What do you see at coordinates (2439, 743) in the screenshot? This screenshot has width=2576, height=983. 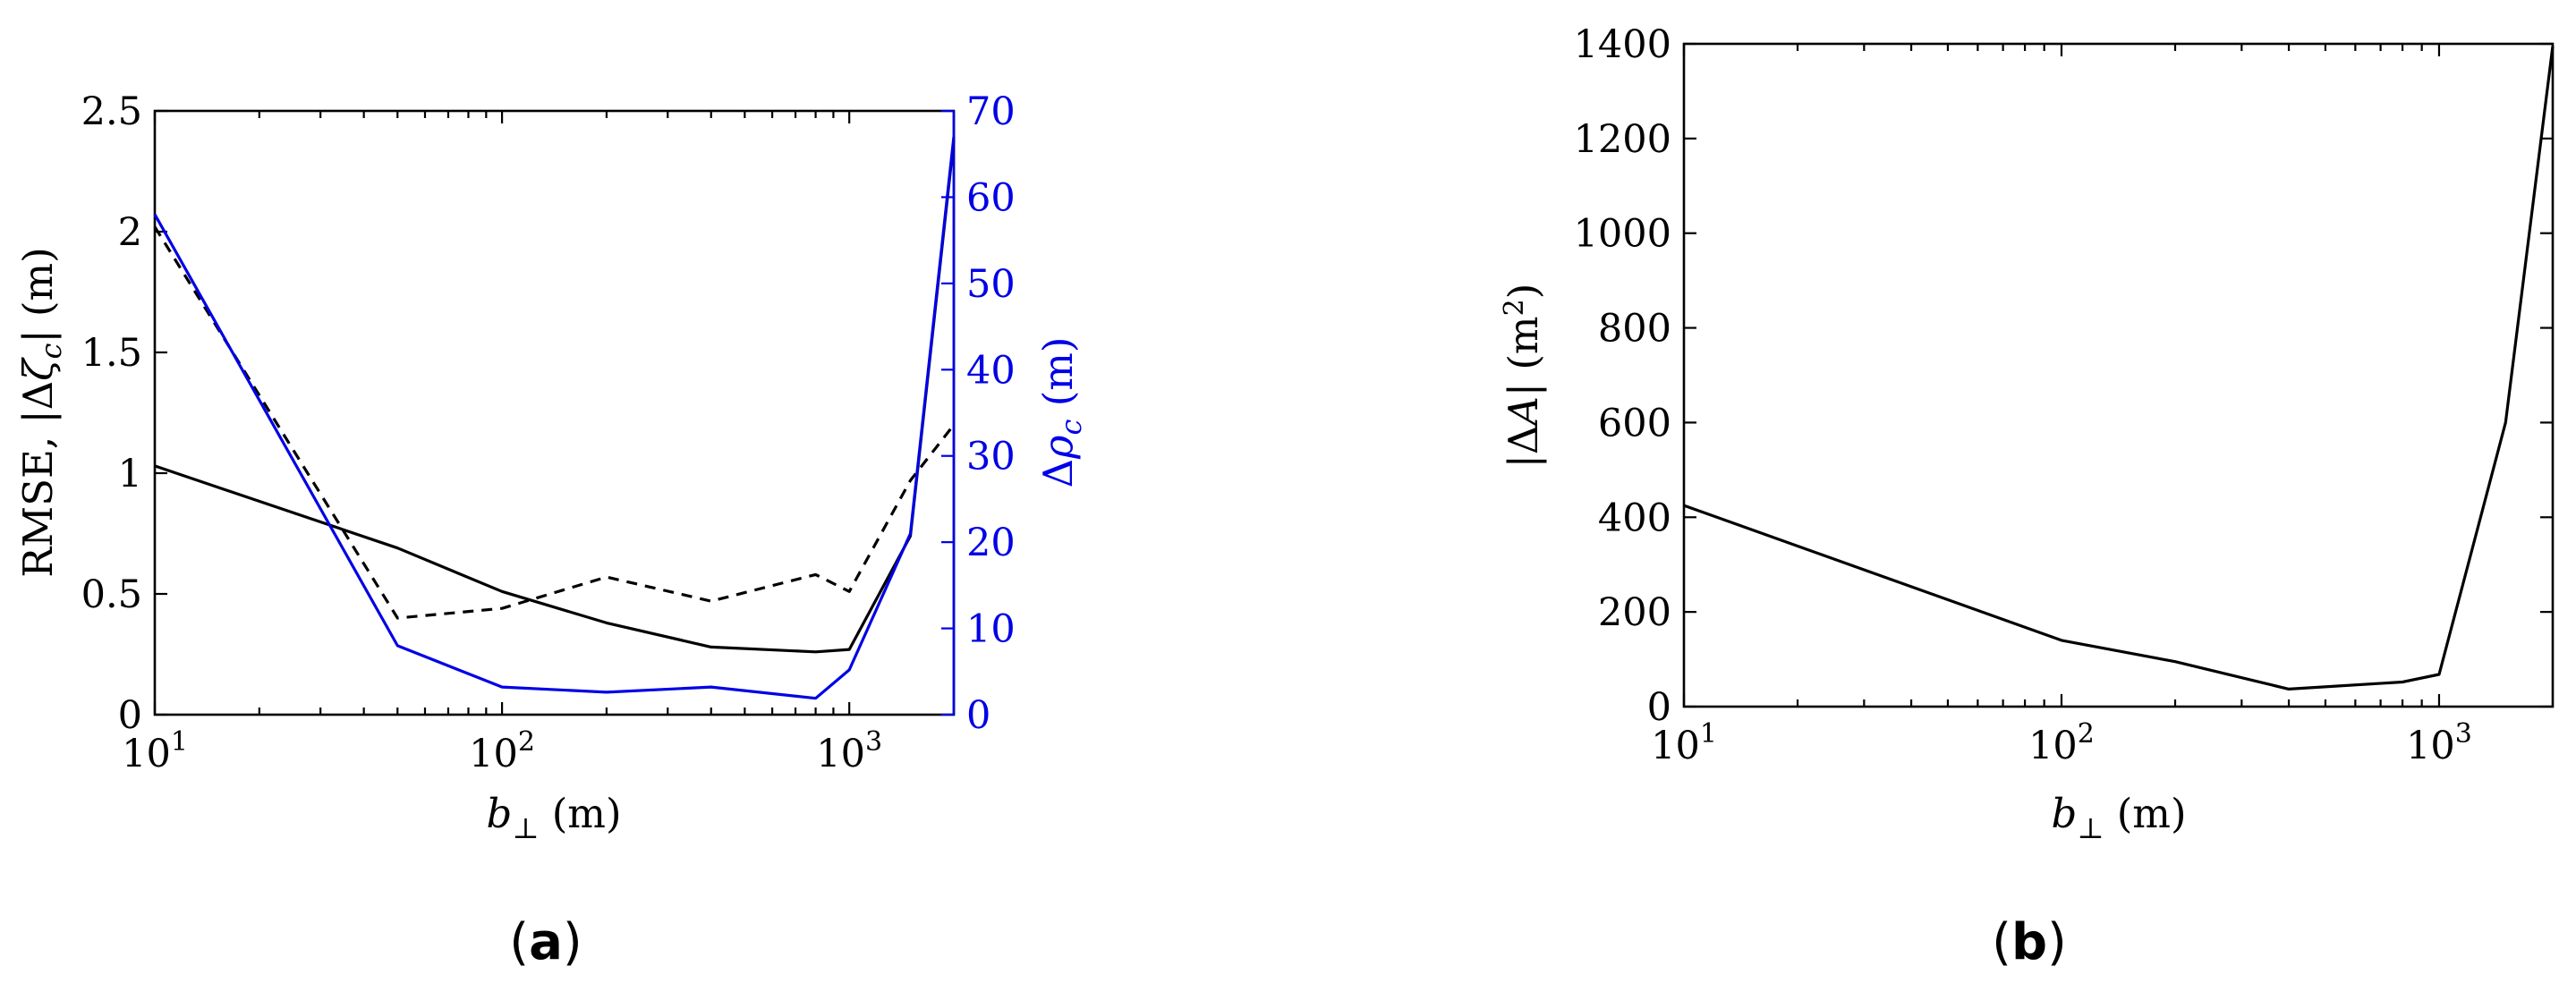 I see `x-tick-label-b: 10³` at bounding box center [2439, 743].